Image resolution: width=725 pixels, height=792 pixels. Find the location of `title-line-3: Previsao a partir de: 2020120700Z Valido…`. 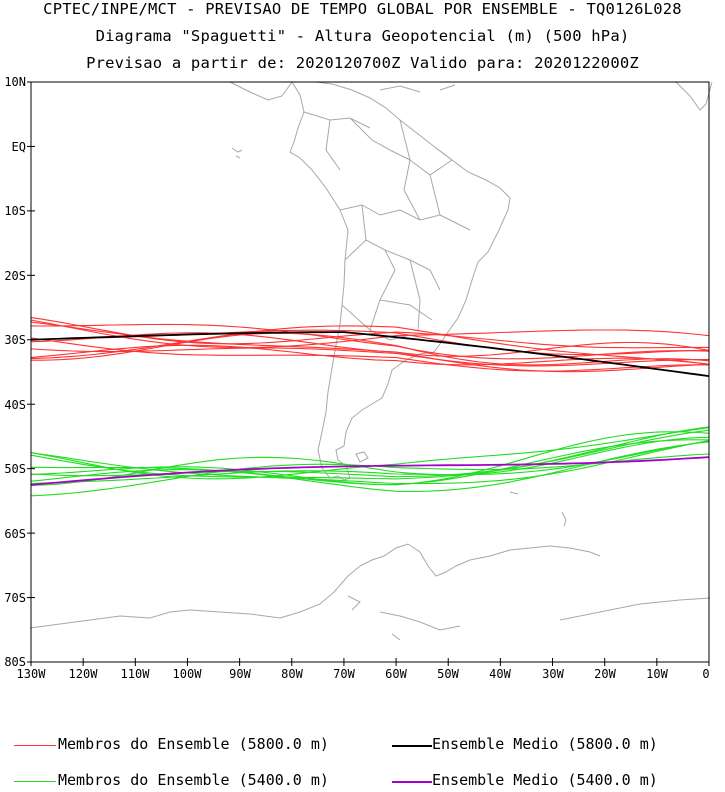

title-line-3: Previsao a partir de: 2020120700Z Valido… is located at coordinates (362, 63).